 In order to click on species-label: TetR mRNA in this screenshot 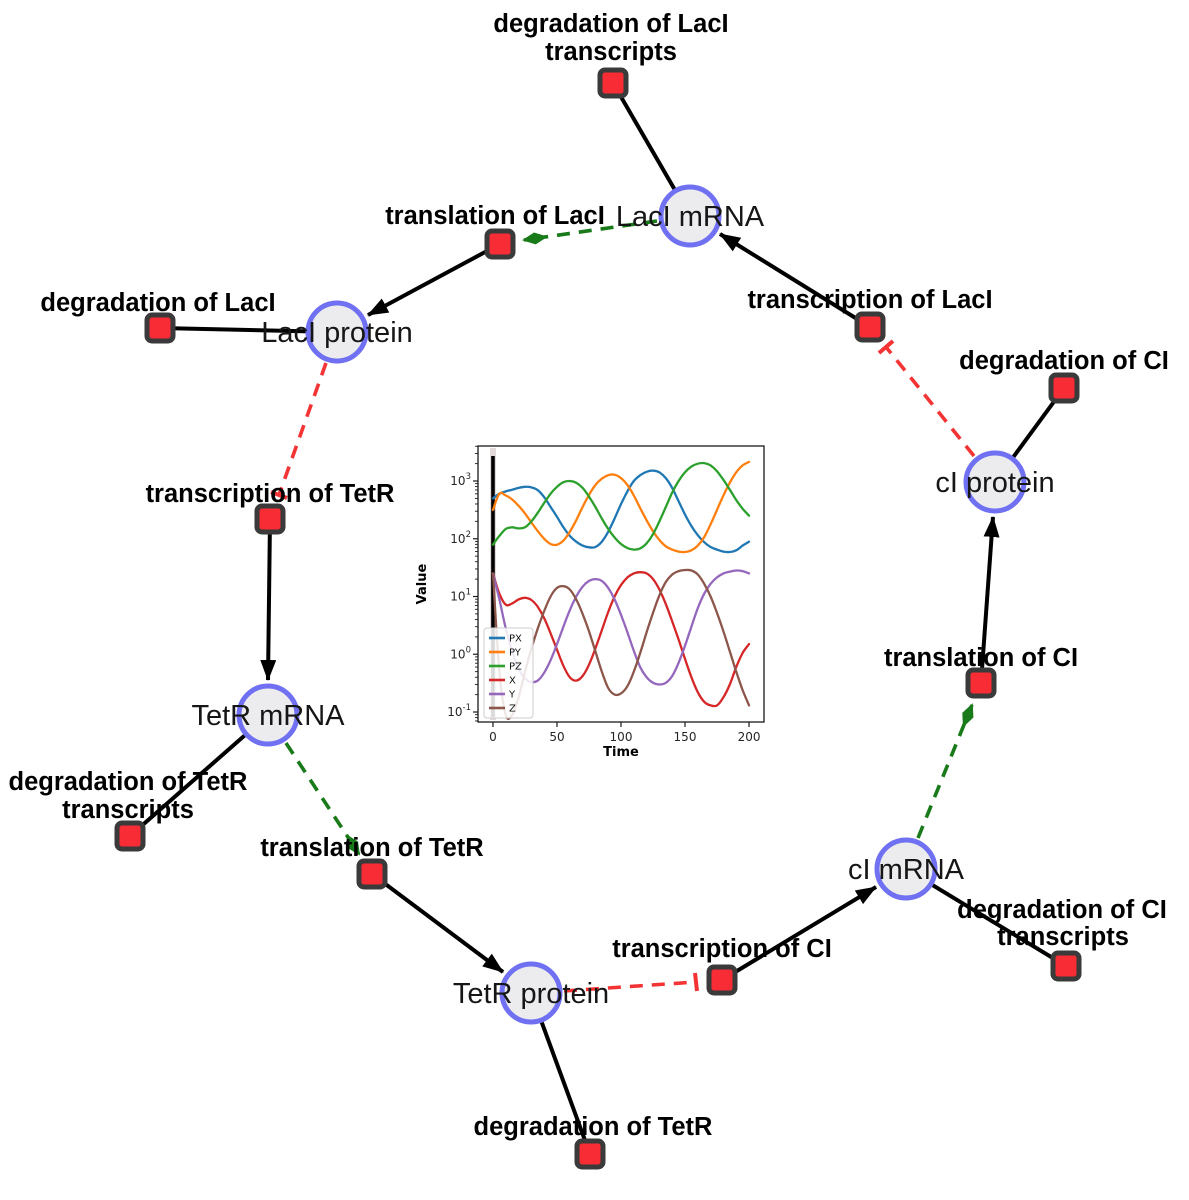, I will do `click(268, 716)`.